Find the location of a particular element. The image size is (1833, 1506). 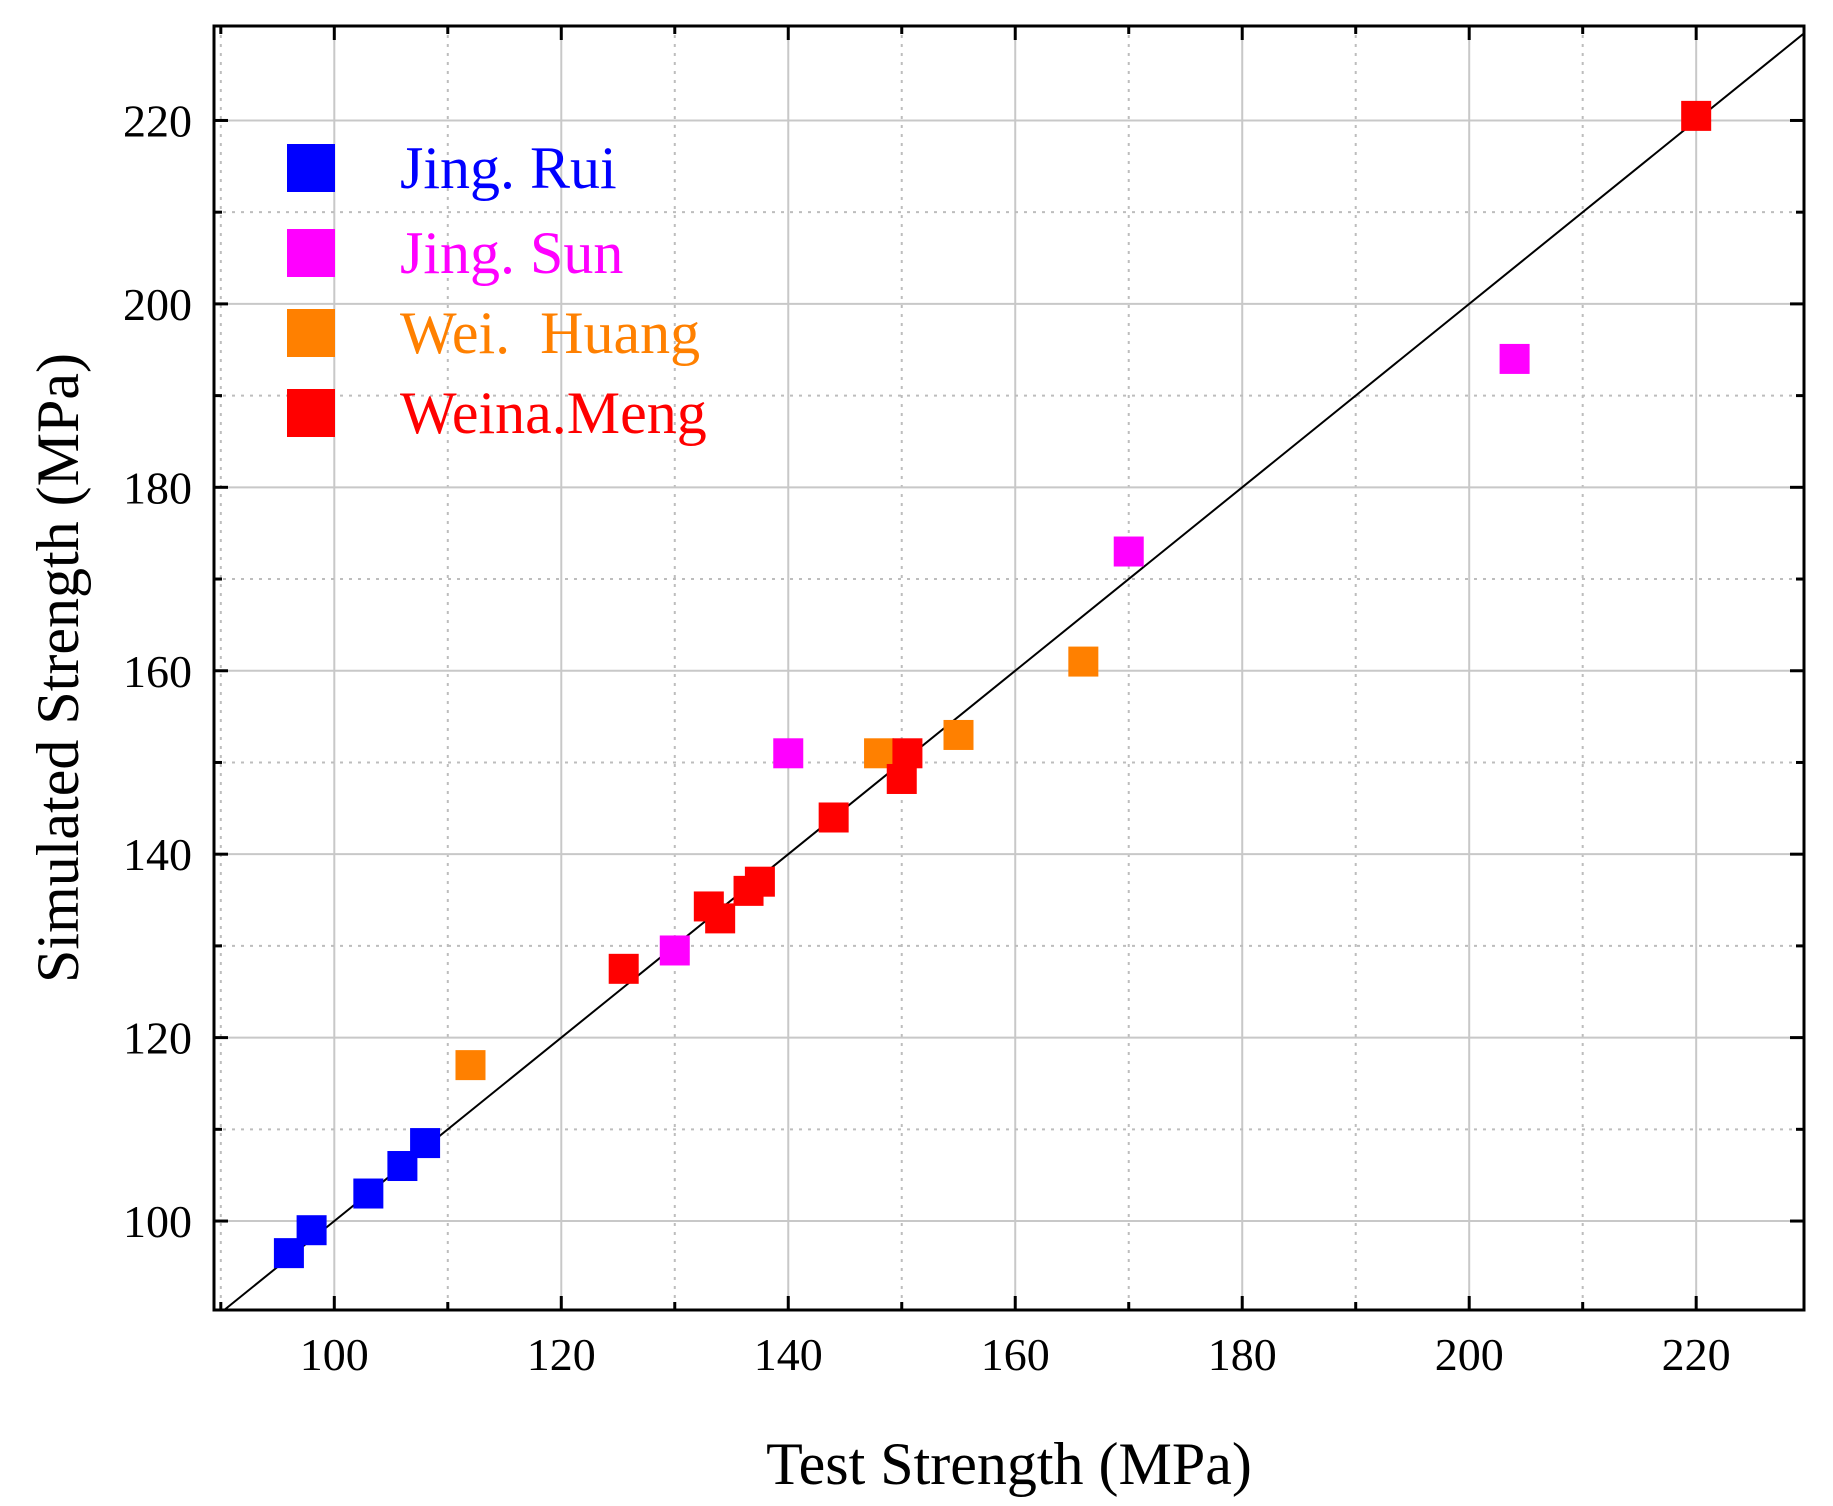

y-tick-label: 200 is located at coordinates (157, 304).